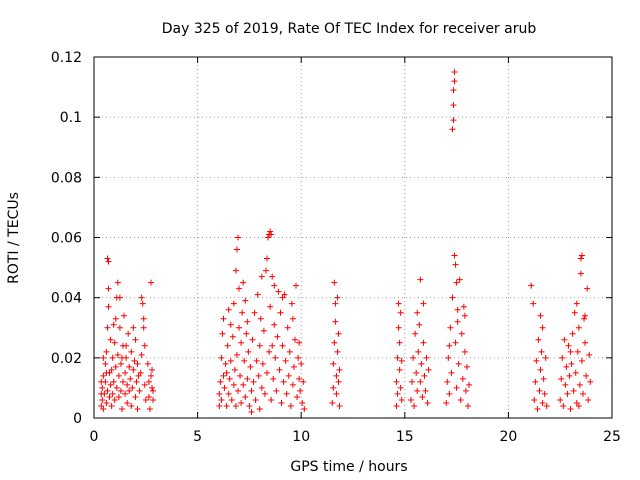 The image size is (640, 480). I want to click on y-tick-label: 0.06, so click(66, 239).